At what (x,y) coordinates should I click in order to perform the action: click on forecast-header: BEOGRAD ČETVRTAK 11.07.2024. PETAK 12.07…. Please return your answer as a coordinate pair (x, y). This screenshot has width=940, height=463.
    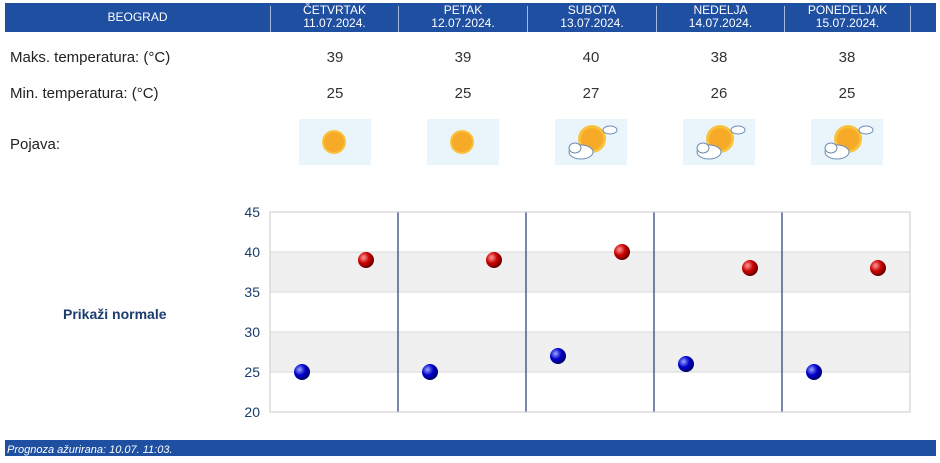
    Looking at the image, I should click on (470, 17).